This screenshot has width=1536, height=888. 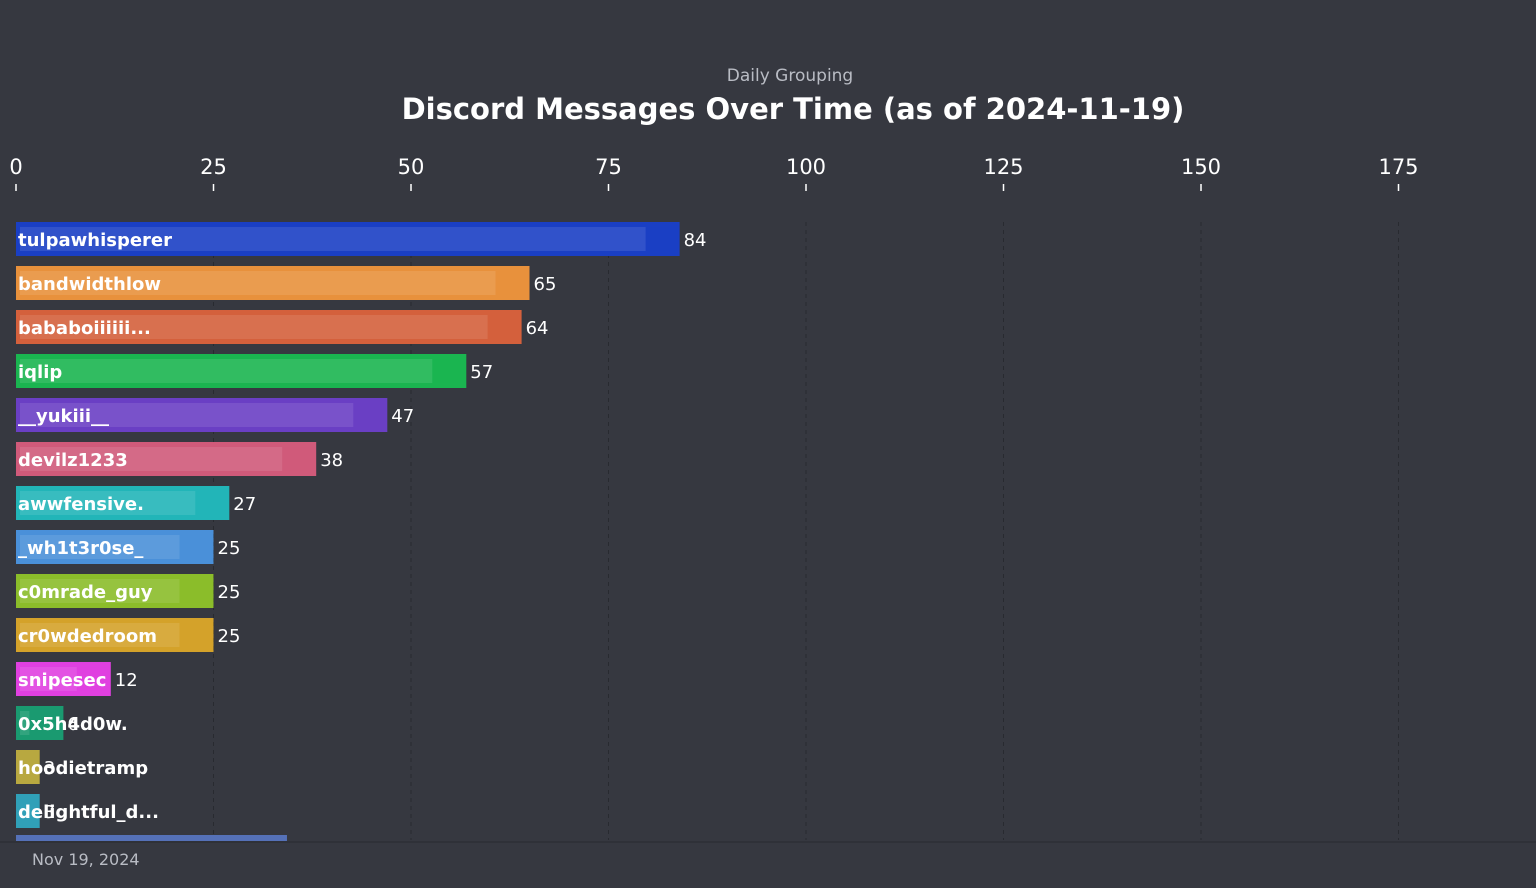 What do you see at coordinates (695, 240) in the screenshot?
I see `bar-value-label: 84` at bounding box center [695, 240].